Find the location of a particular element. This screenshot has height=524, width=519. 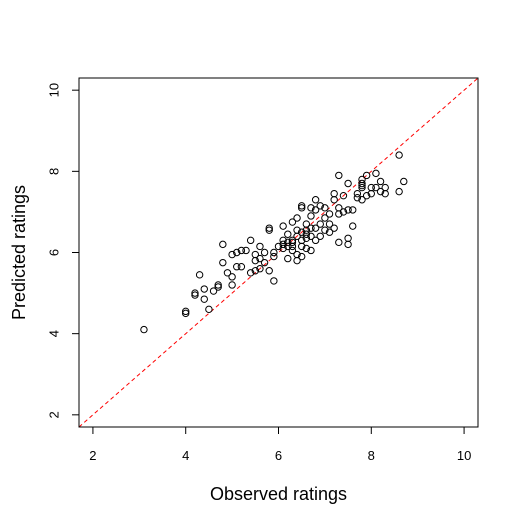

y-tick-label: 2 is located at coordinates (53, 414).